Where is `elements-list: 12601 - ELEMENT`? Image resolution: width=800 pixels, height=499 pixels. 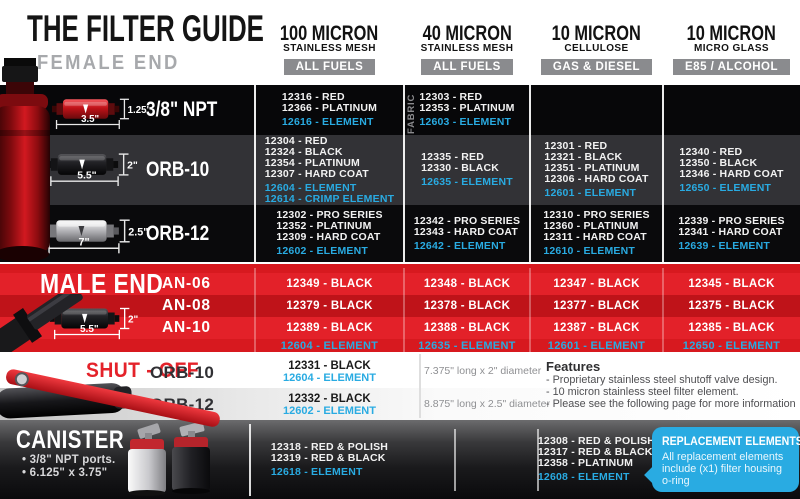
elements-list: 12601 - ELEMENT is located at coordinates (590, 193).